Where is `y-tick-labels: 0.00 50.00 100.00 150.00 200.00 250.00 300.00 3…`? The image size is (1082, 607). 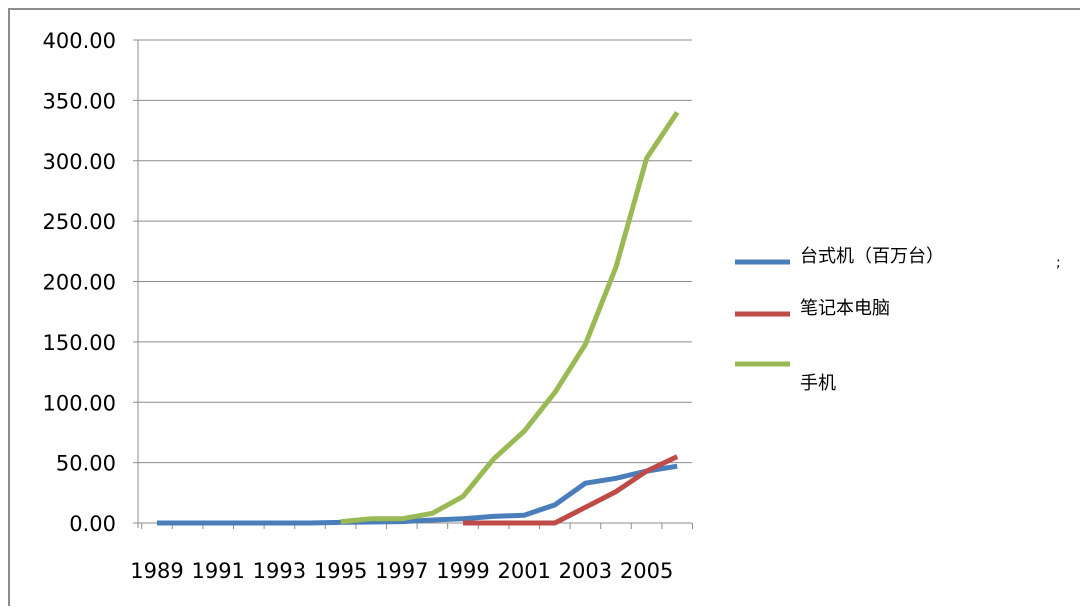
y-tick-labels: 0.00 50.00 100.00 150.00 200.00 250.00 300.00 3… is located at coordinates (79, 282).